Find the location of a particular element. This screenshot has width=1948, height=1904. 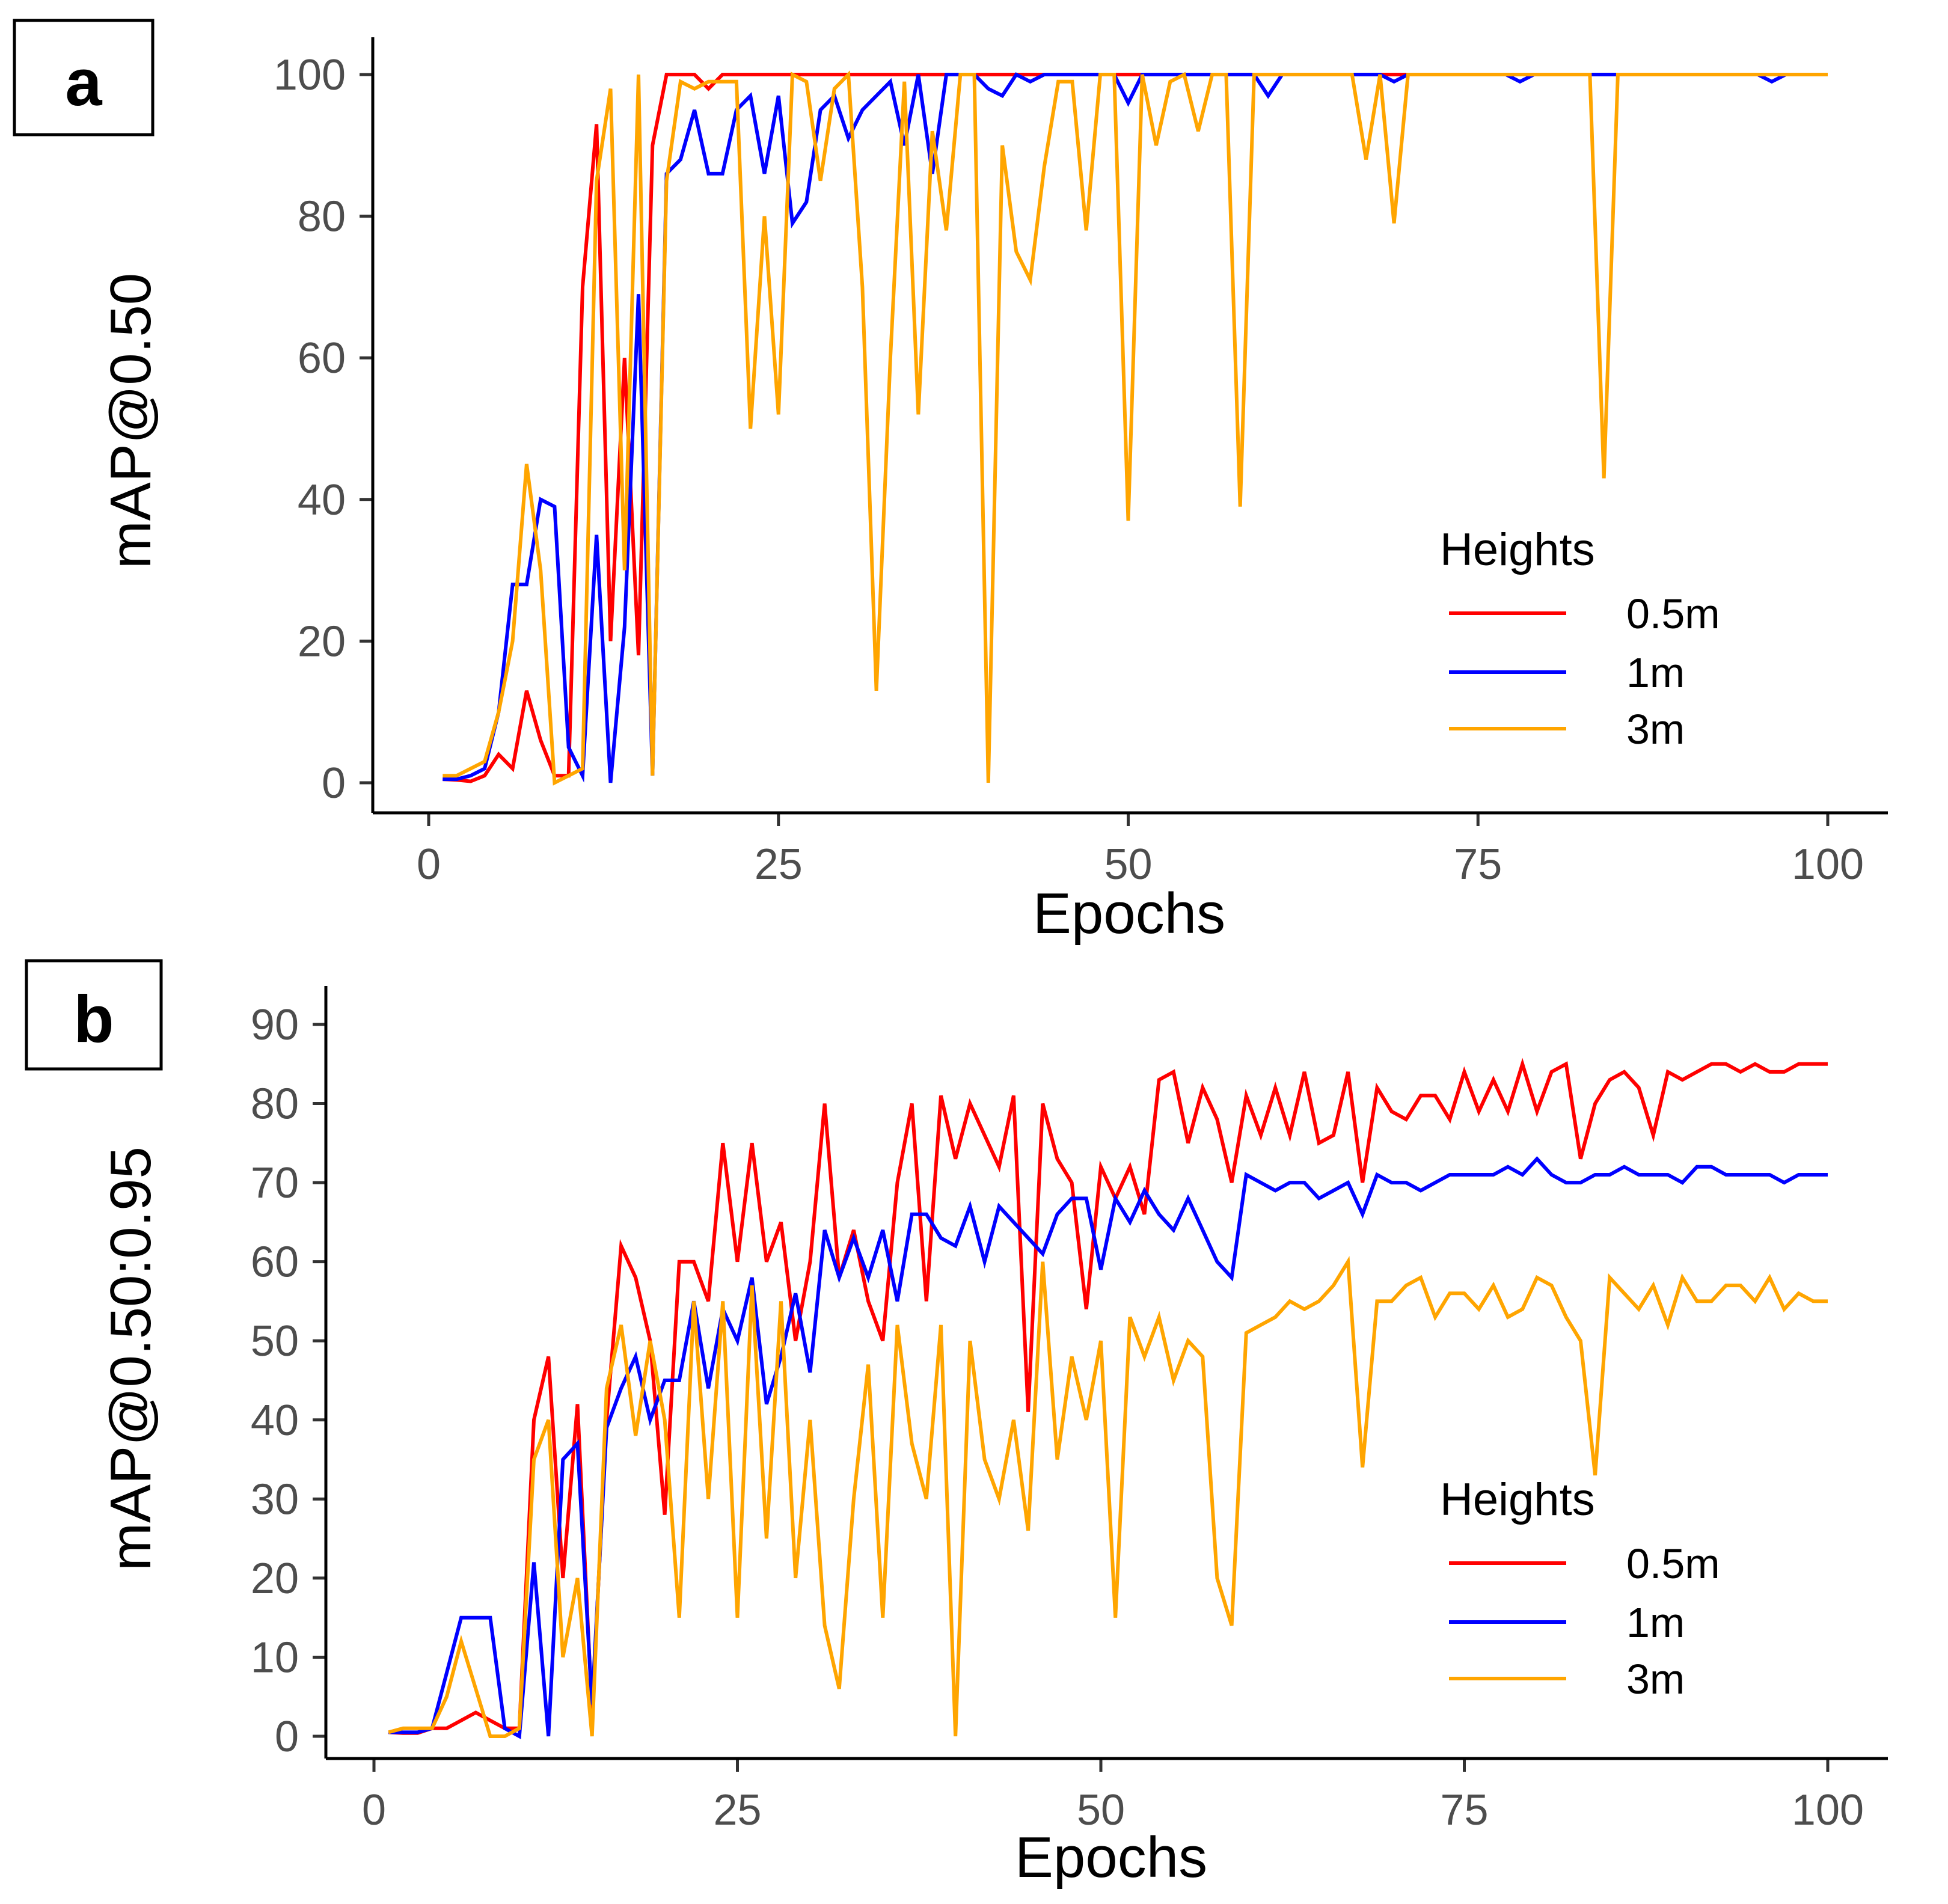

panel-a-y-tick-label: 60 is located at coordinates (322, 358).